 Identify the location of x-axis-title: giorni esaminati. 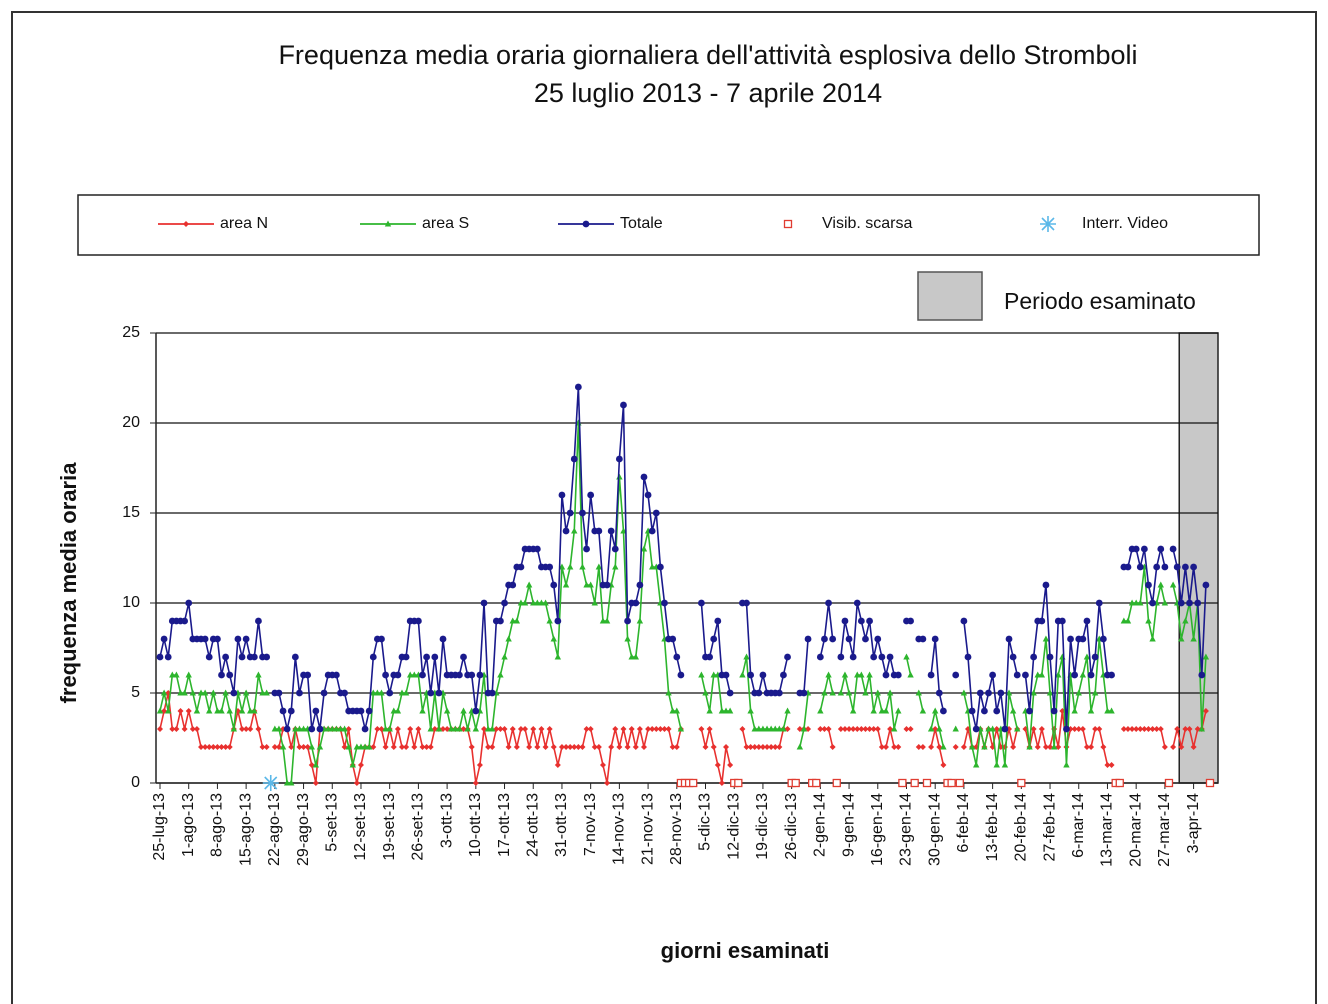
(745, 950).